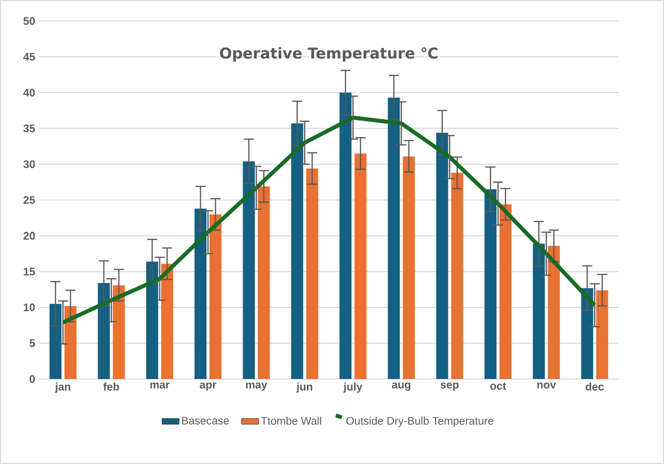 This screenshot has width=664, height=464. I want to click on legend-label: Ttombe Wall, so click(291, 420).